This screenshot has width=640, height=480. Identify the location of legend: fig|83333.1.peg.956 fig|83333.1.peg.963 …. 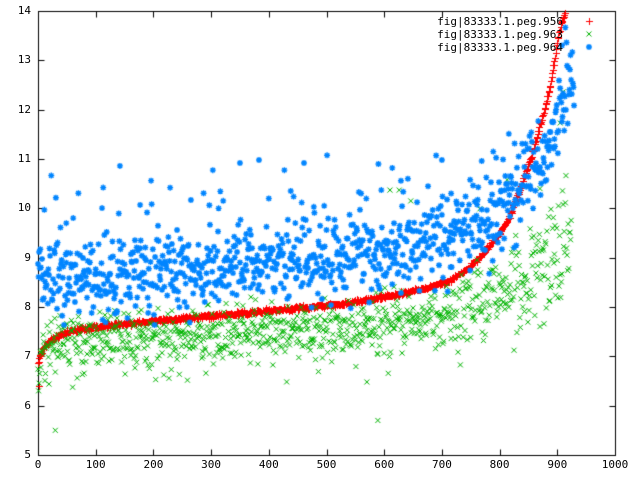
(516, 34).